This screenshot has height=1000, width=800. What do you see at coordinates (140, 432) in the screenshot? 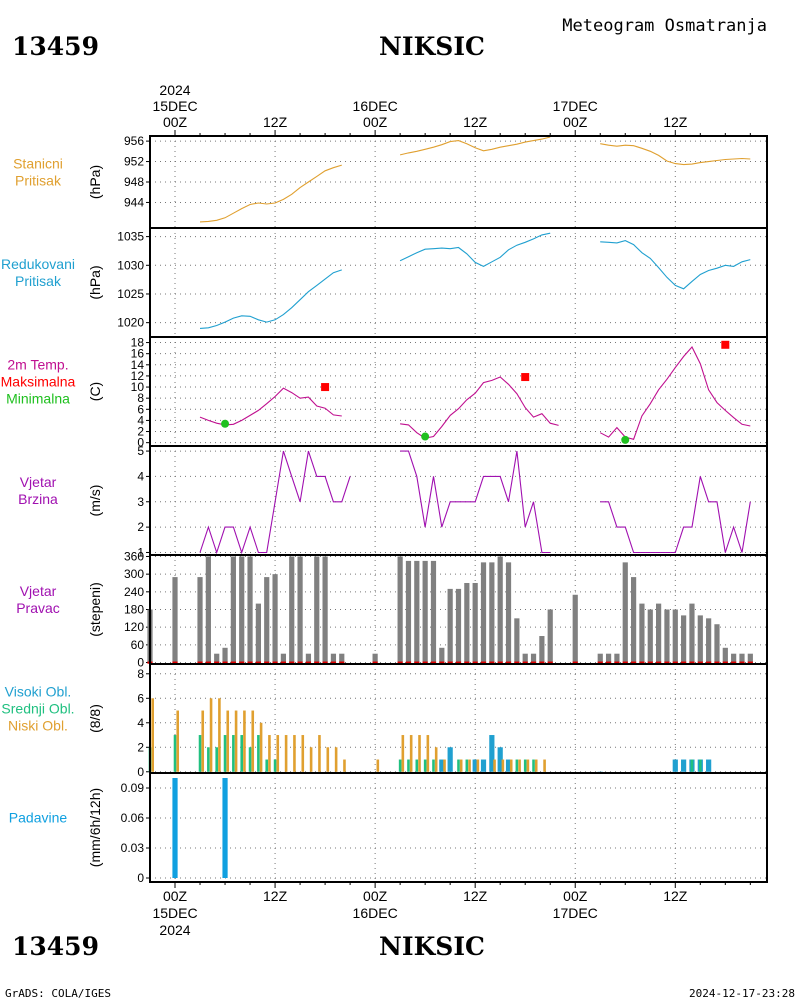
I see `y-tick-label: 2` at bounding box center [140, 432].